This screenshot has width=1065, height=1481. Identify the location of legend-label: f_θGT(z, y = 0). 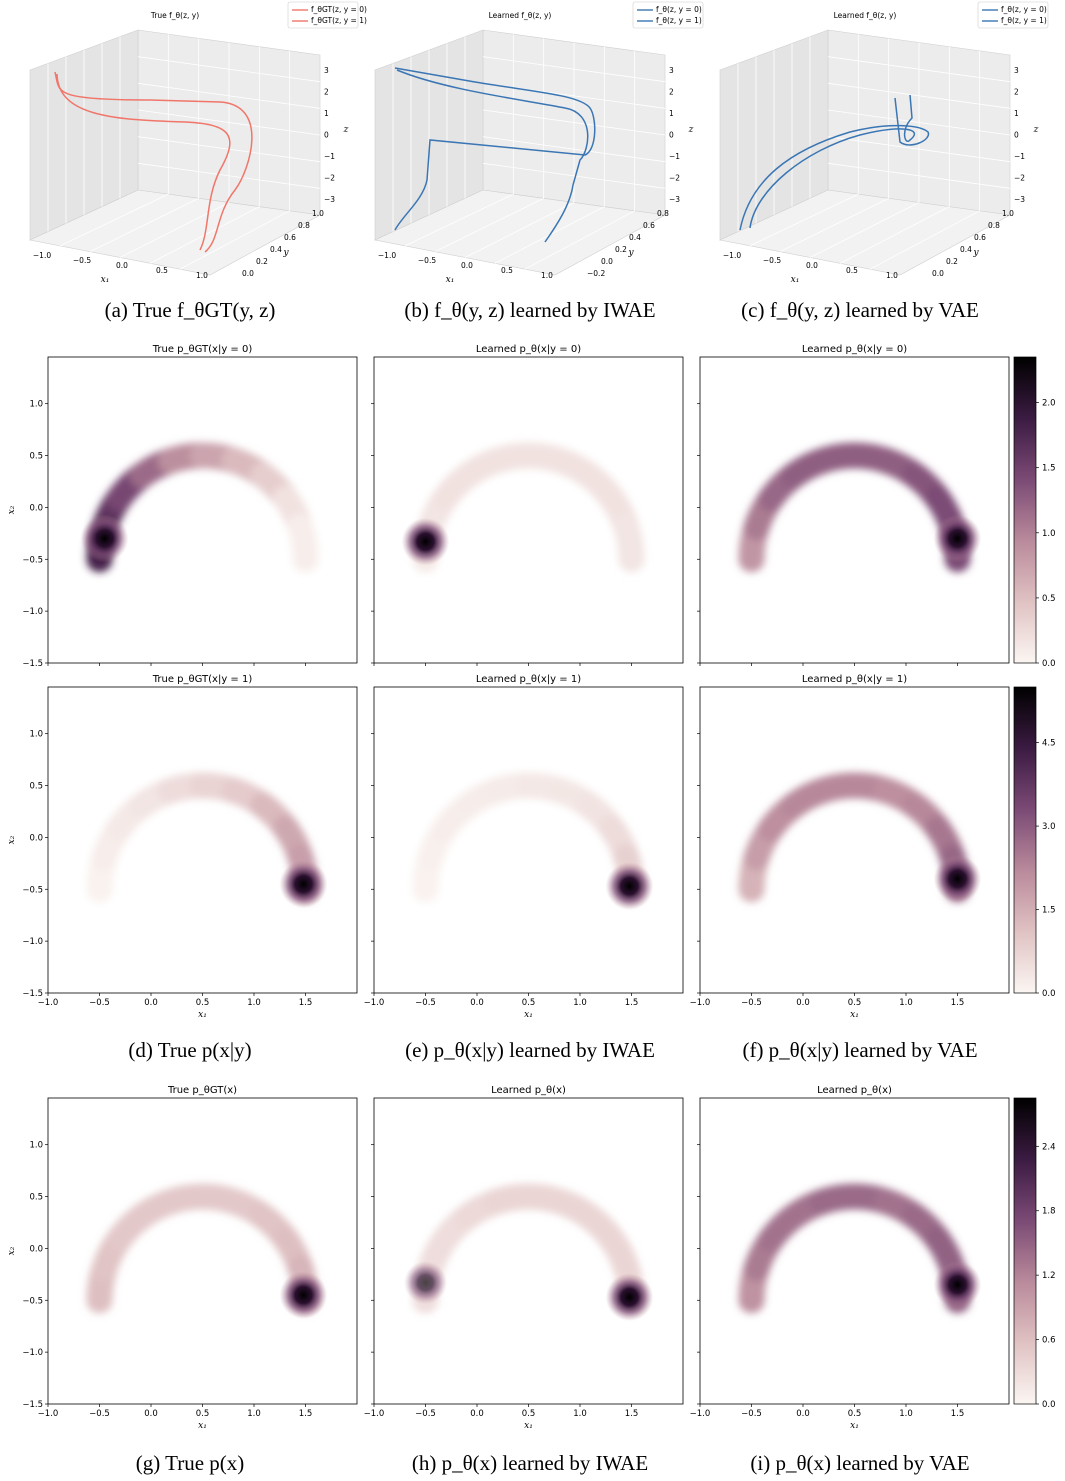
(339, 9).